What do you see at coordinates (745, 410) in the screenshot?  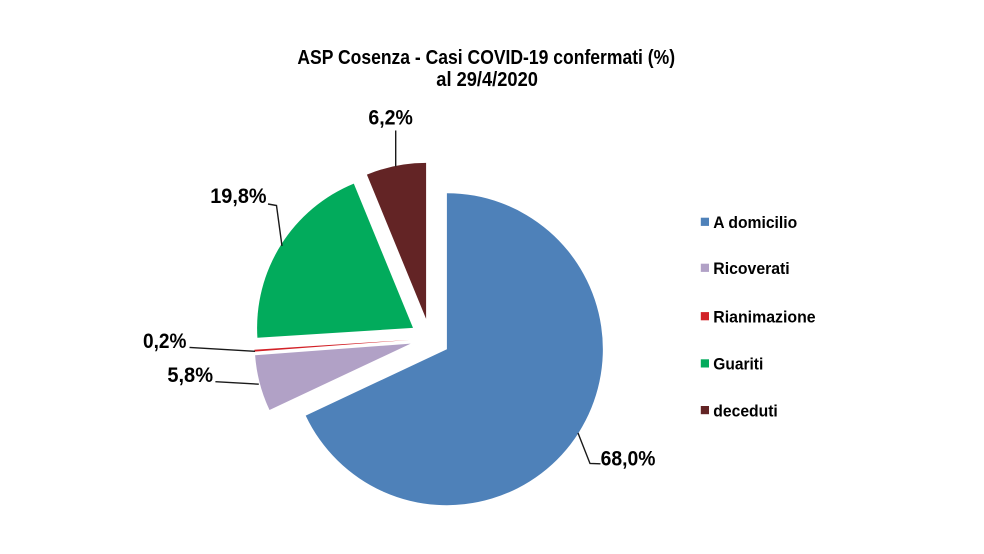 I see `svg-text: deceduti` at bounding box center [745, 410].